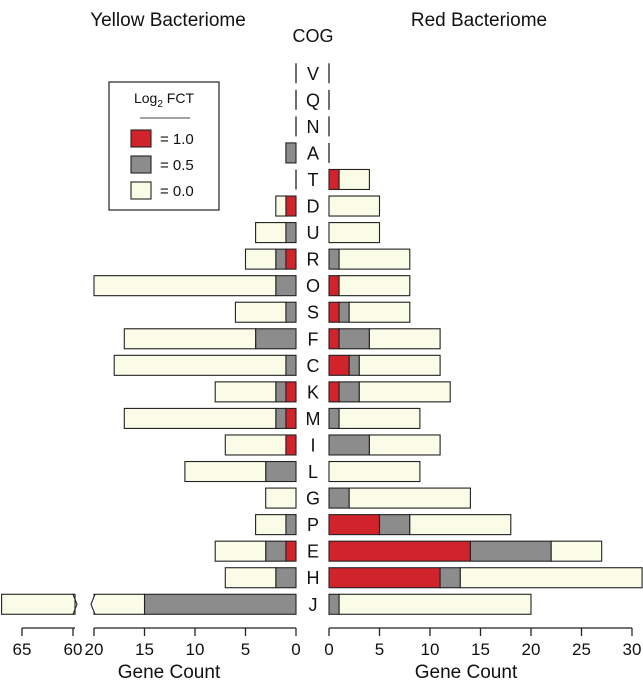  I want to click on category-label-H: H, so click(313, 578).